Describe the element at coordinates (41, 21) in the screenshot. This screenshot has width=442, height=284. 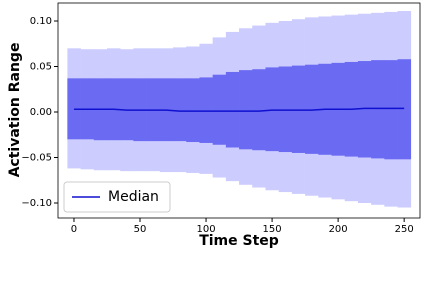
I see `y-tick-label: 0.10` at that location.